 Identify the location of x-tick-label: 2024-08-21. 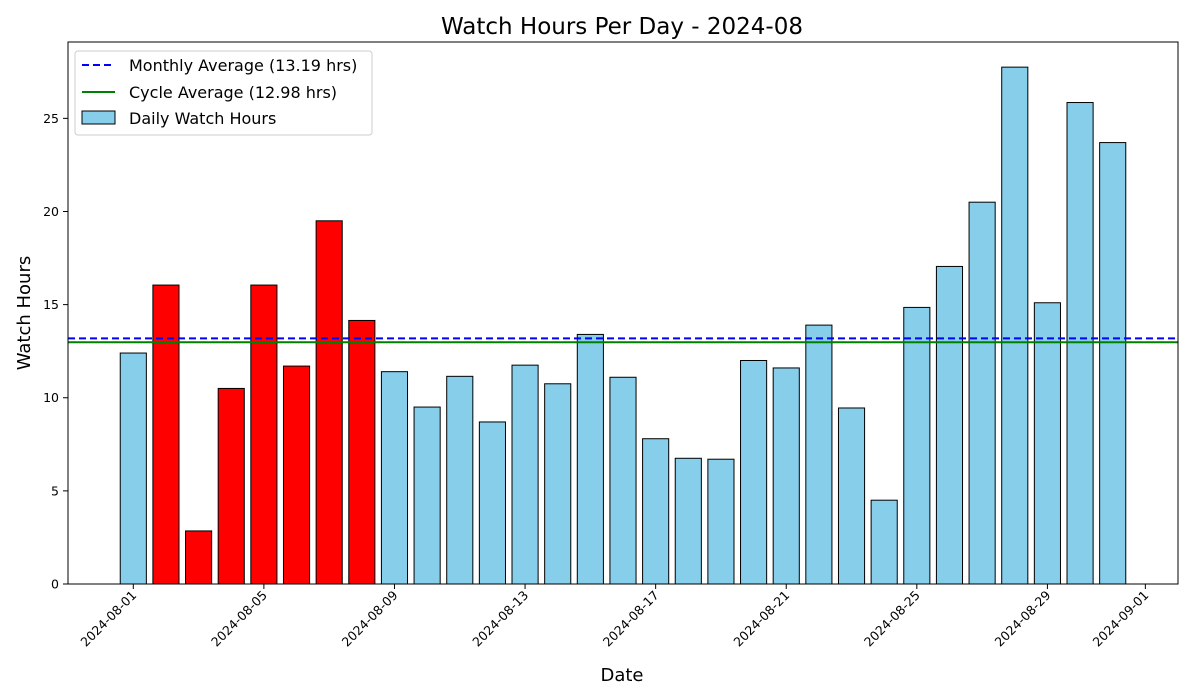
(761, 619).